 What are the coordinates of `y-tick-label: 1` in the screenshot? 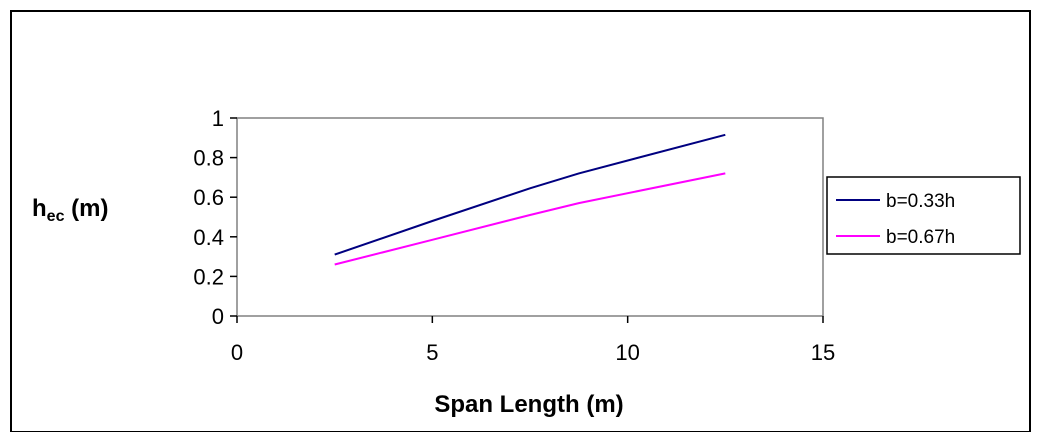 It's located at (218, 118).